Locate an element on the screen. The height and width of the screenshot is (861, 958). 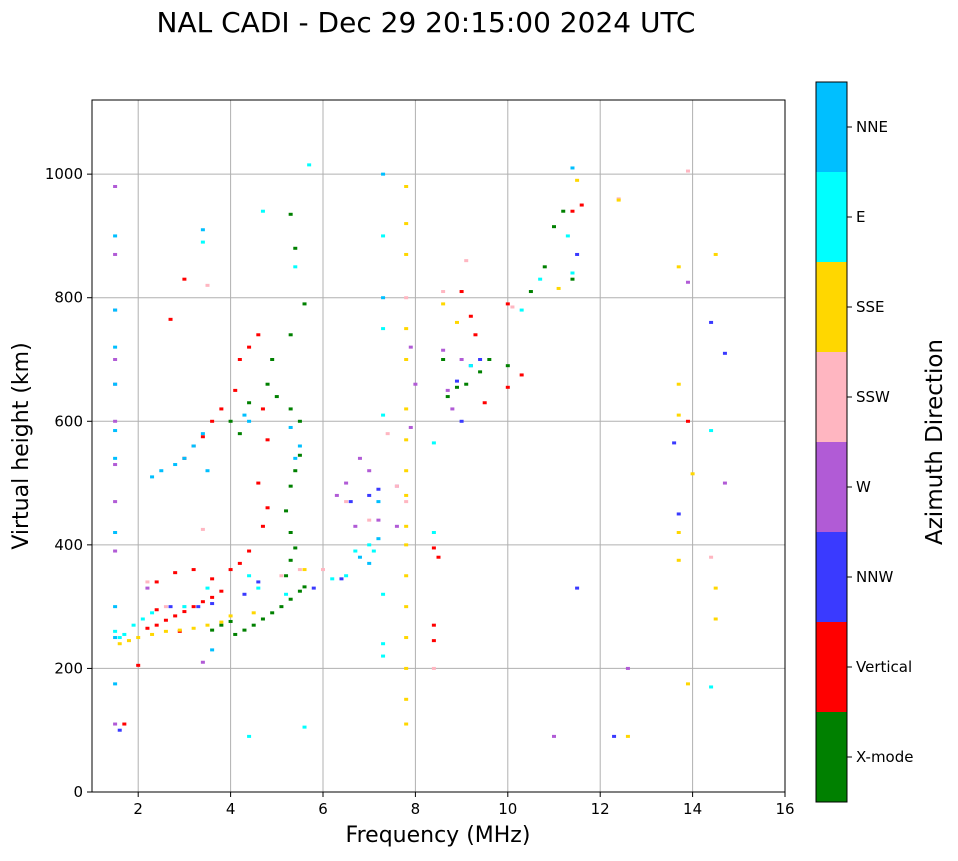
x-tick-label: 10 is located at coordinates (507, 809).